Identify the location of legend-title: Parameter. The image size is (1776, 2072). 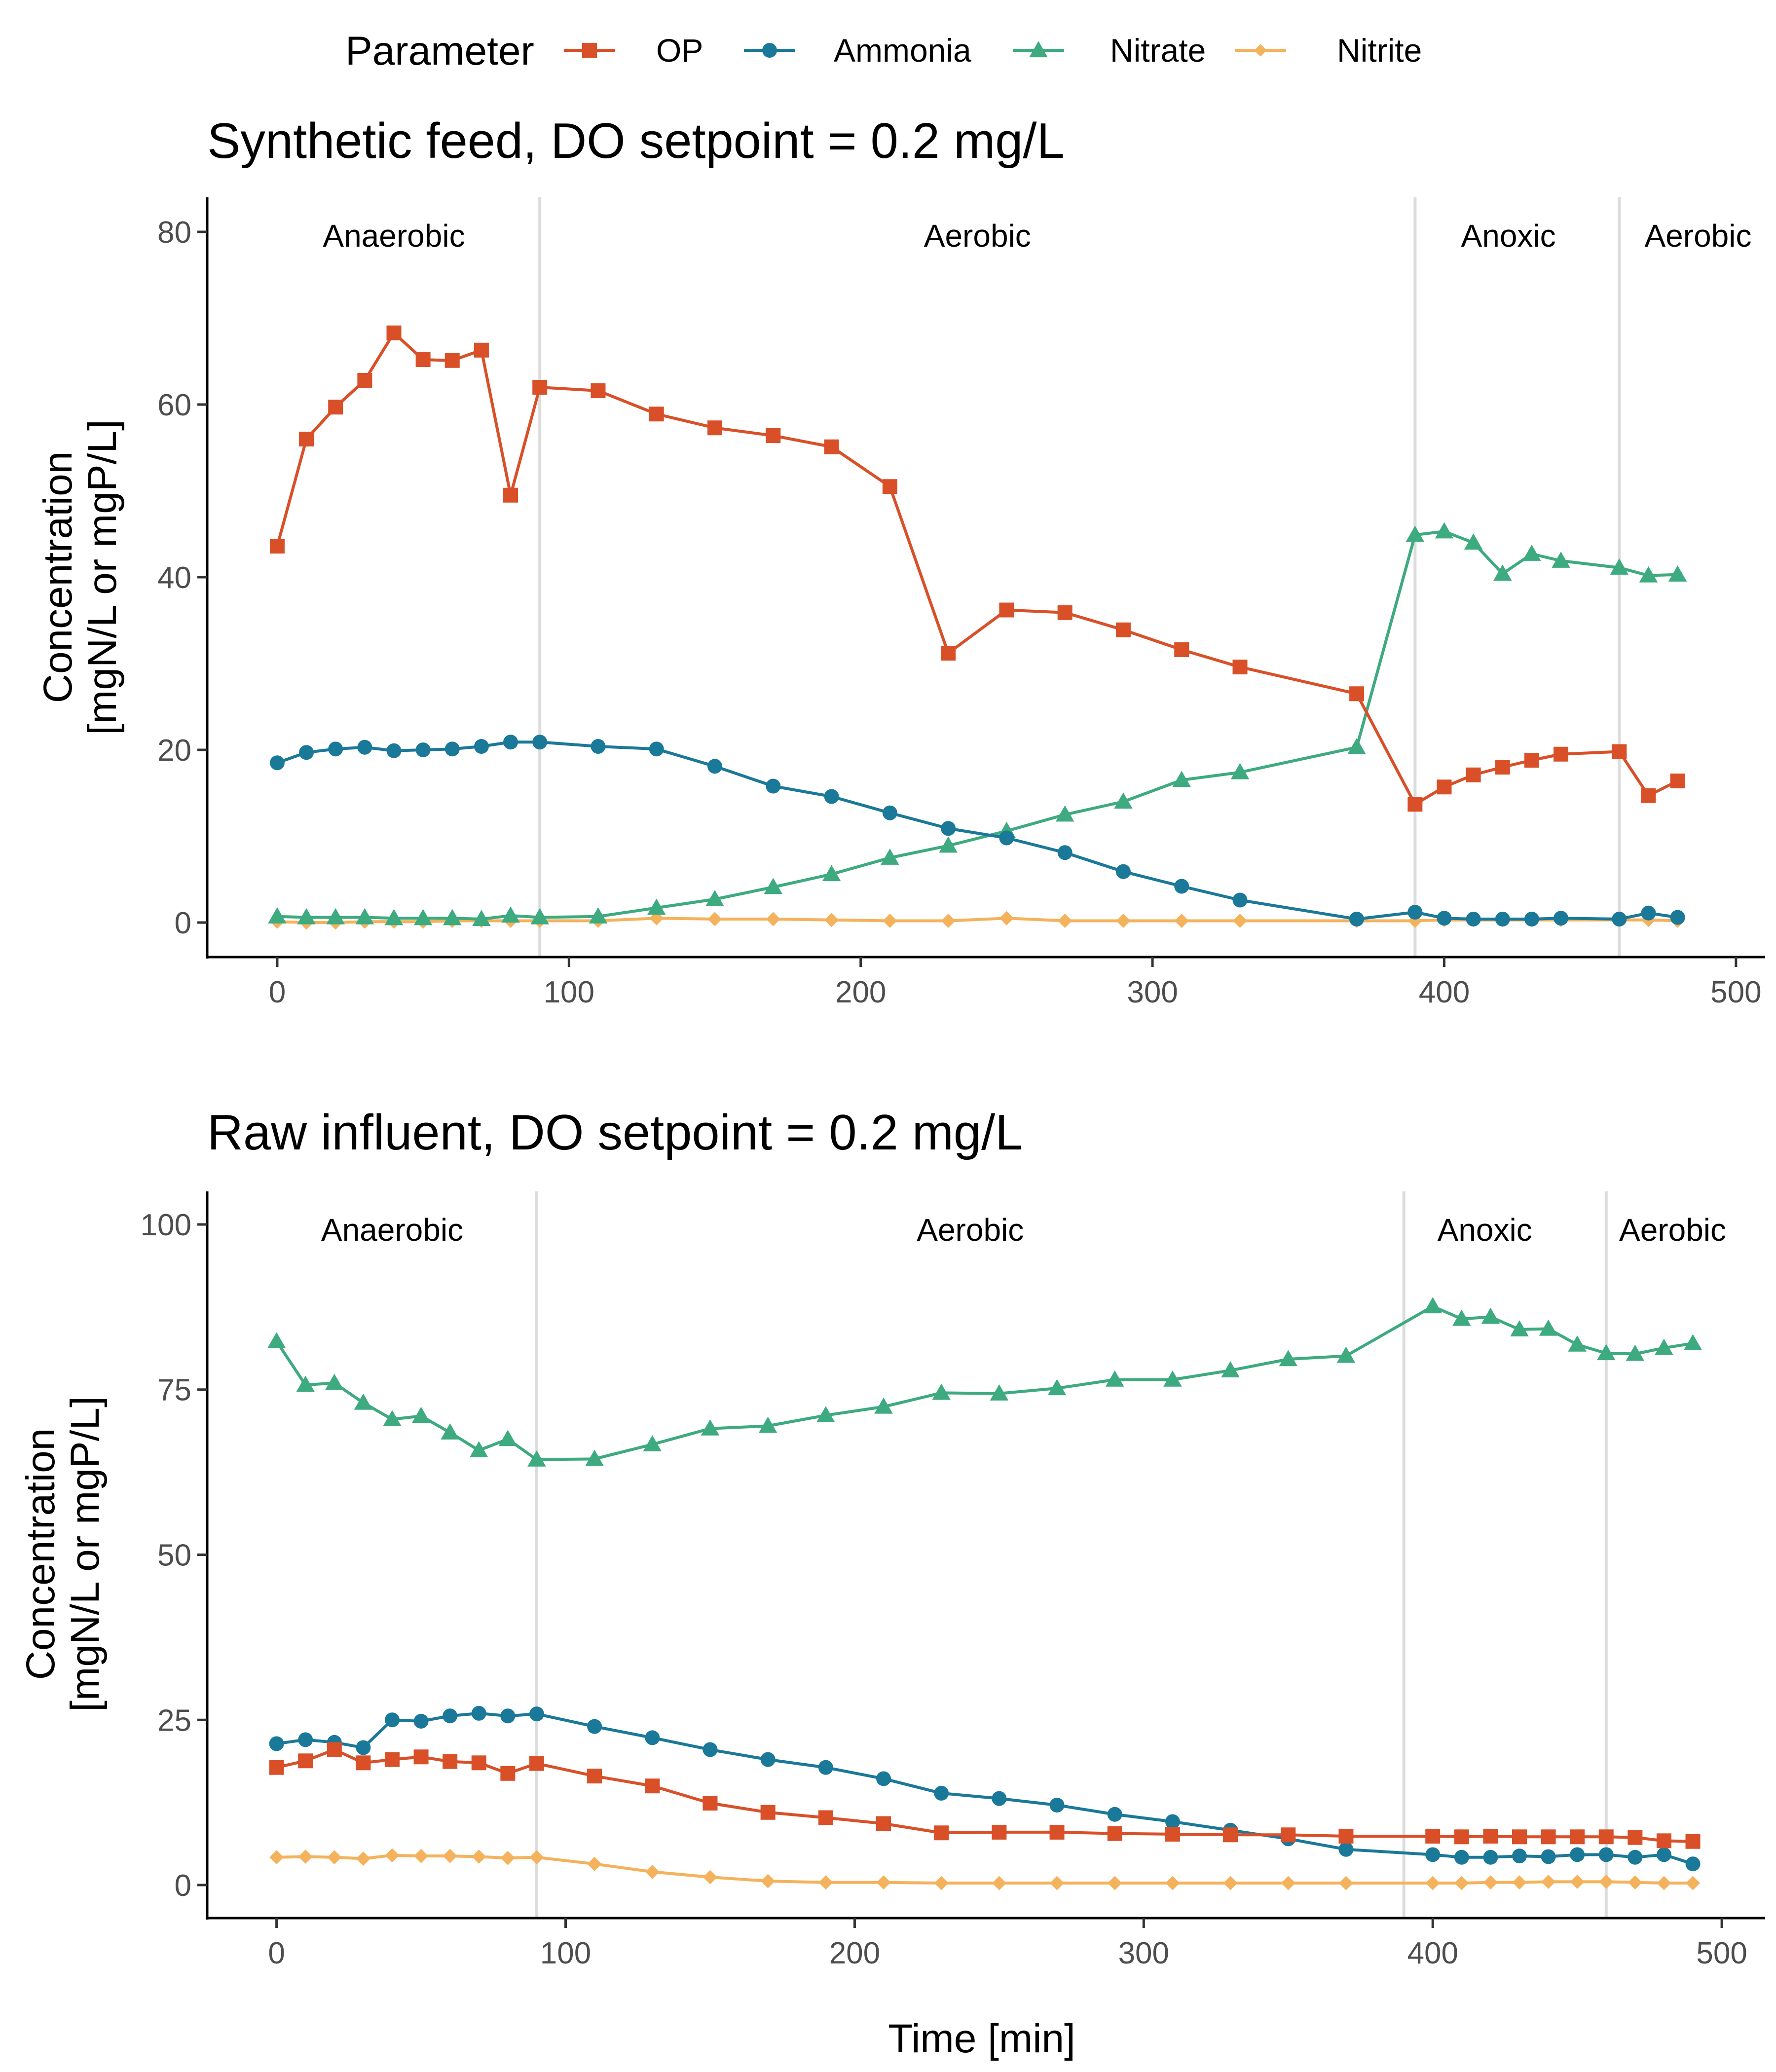
(440, 52).